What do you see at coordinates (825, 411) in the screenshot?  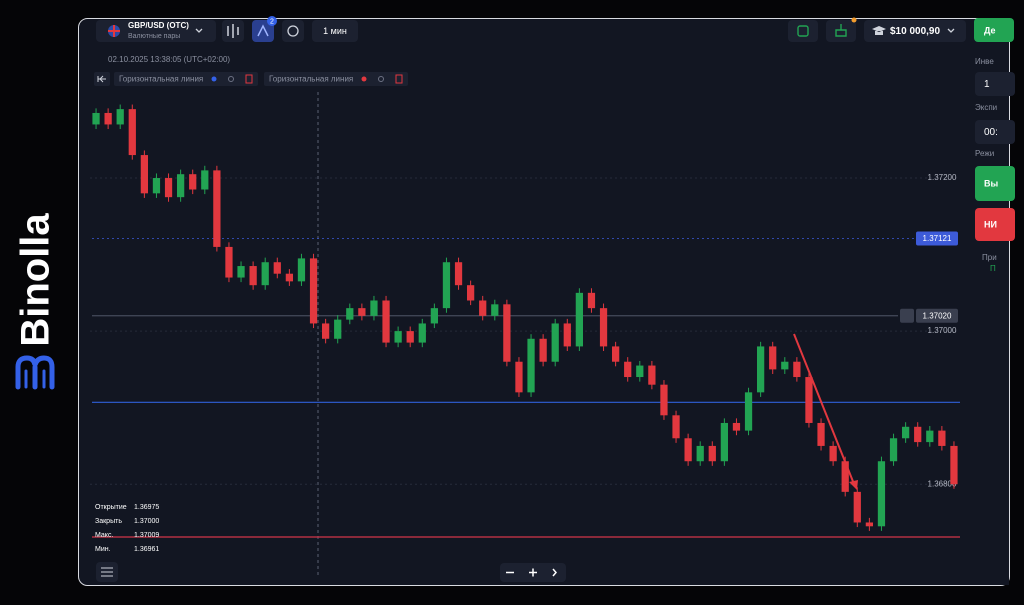 I see `chart-overlay` at bounding box center [825, 411].